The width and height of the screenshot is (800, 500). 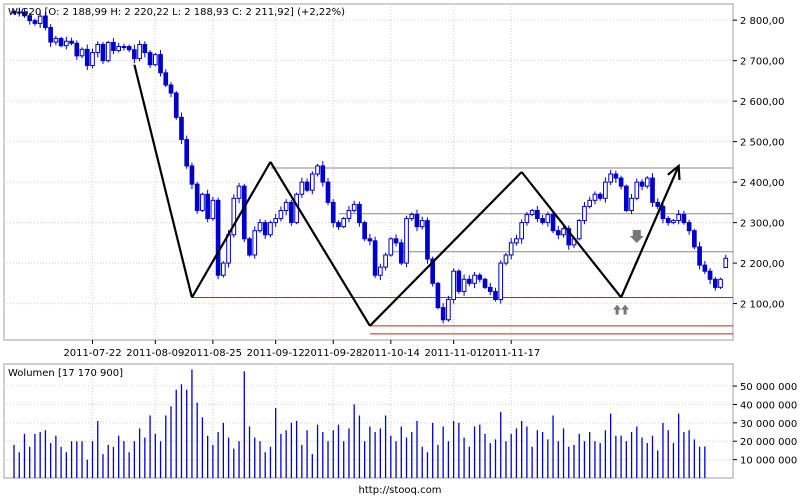 I want to click on y-tick-label: 2 300,00, so click(x=762, y=224).